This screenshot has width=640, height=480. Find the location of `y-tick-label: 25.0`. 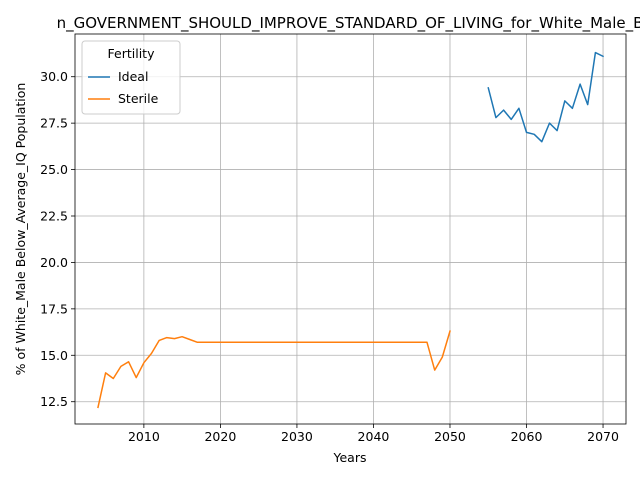

y-tick-label: 25.0 is located at coordinates (54, 169).